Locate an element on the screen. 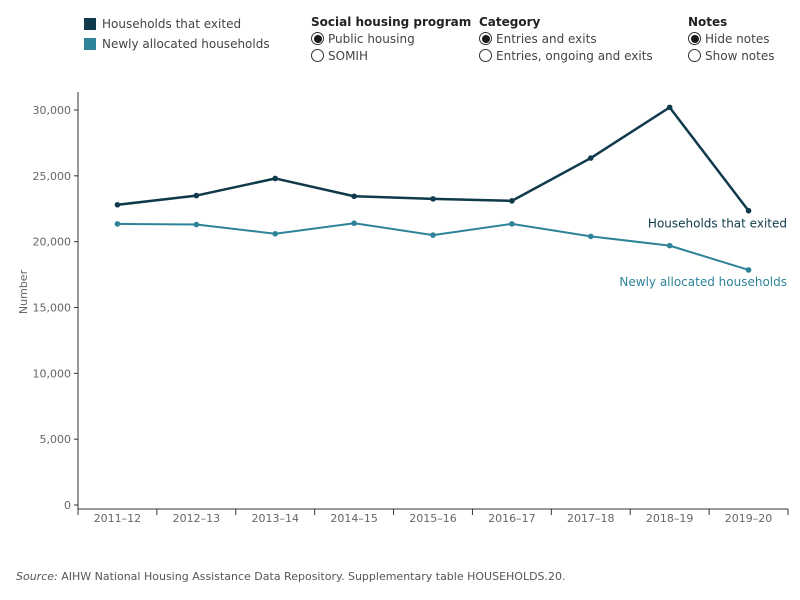  y-tick-label: 5,000 is located at coordinates (56, 439).